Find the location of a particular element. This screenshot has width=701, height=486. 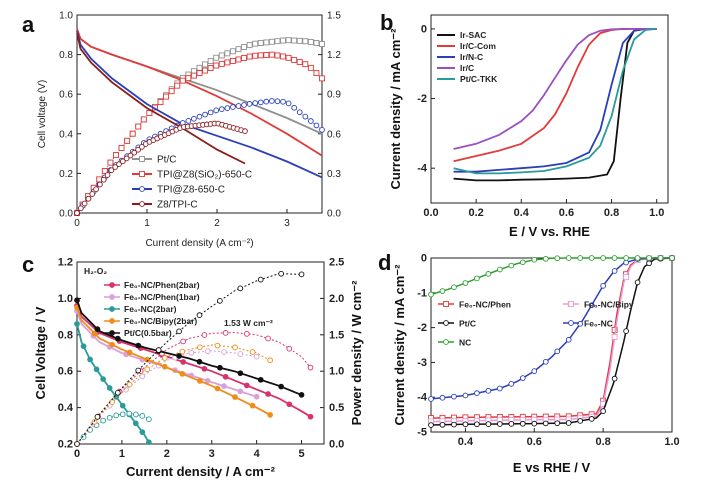

panel-d-legend-marker is located at coordinates (446, 323).